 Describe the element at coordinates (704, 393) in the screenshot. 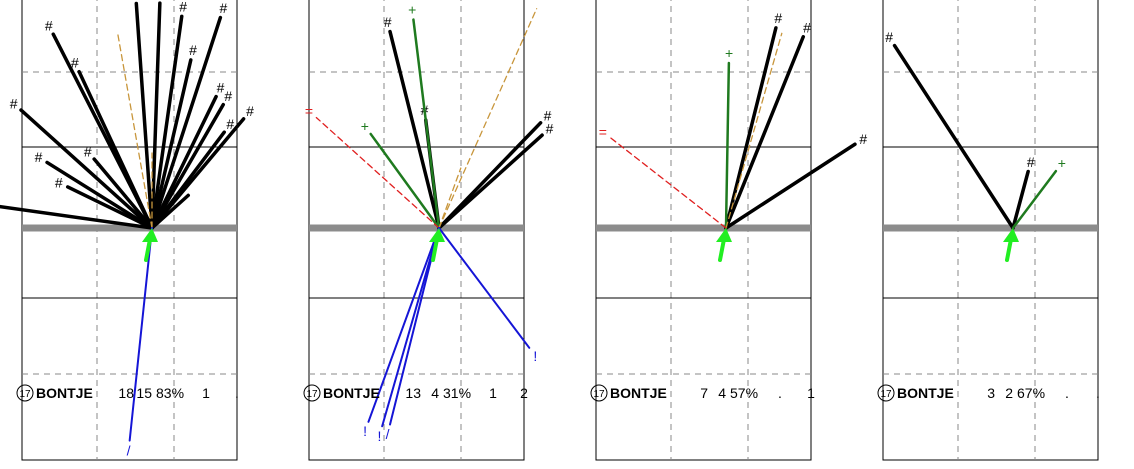

I see `stat-a: 7` at that location.